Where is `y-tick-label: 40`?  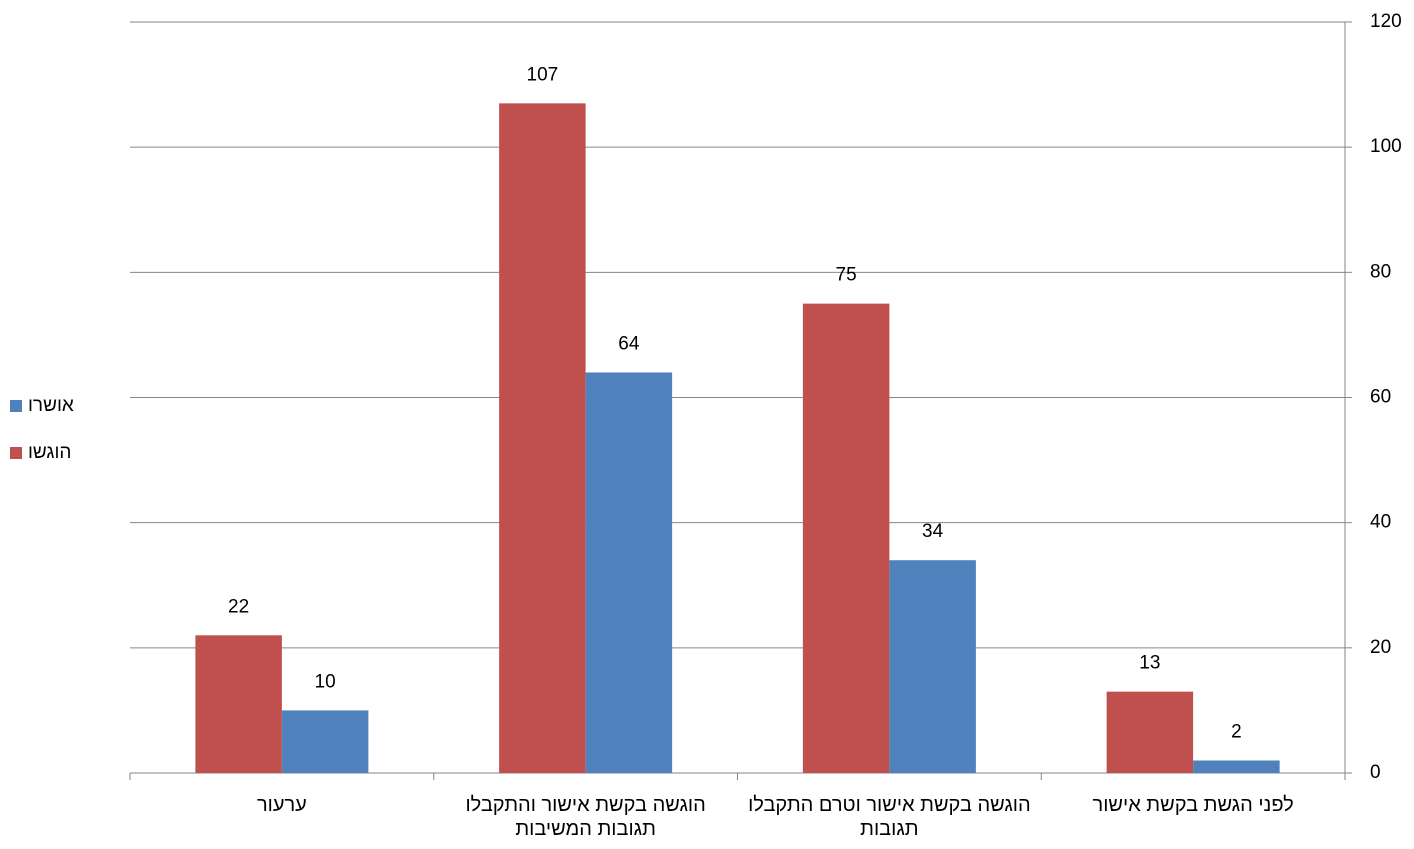 y-tick-label: 40 is located at coordinates (1380, 522).